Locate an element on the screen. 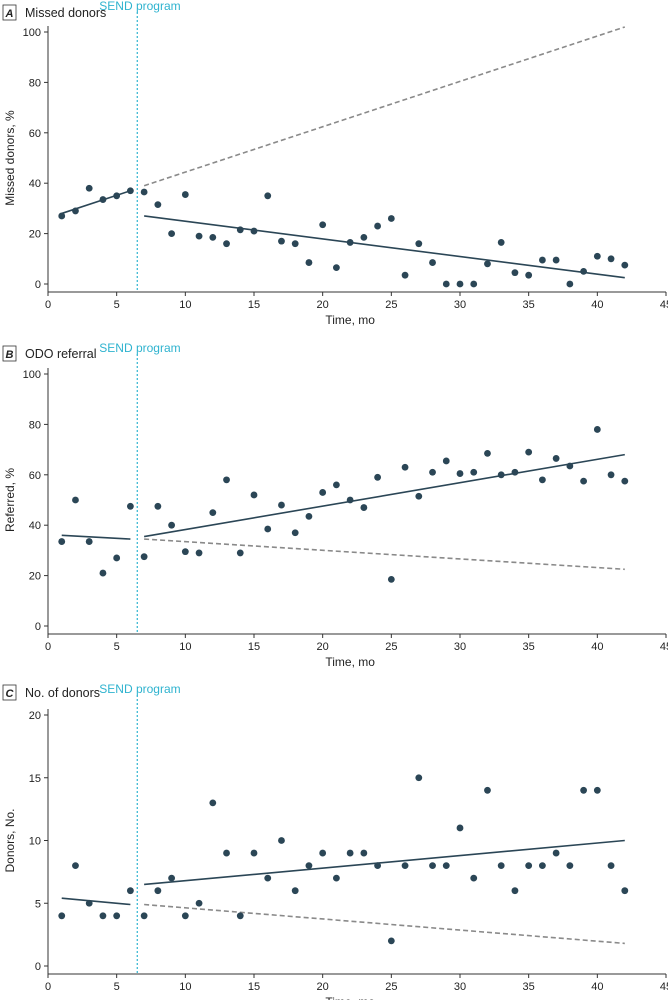 This screenshot has width=668, height=1000. y-tick-label: 15 is located at coordinates (35, 779).